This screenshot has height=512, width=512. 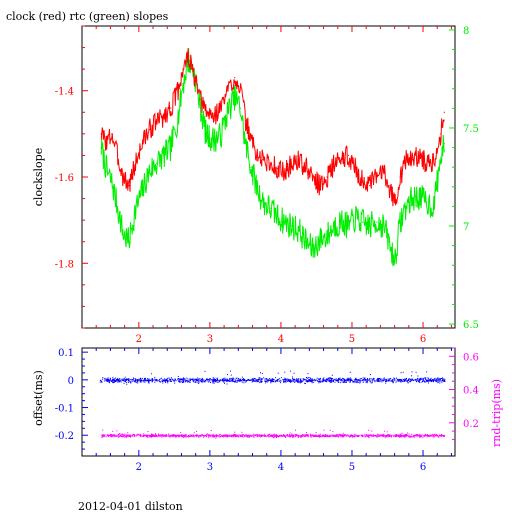 What do you see at coordinates (496, 413) in the screenshot?
I see `y2-axis-label: rnd-trip(ms)` at bounding box center [496, 413].